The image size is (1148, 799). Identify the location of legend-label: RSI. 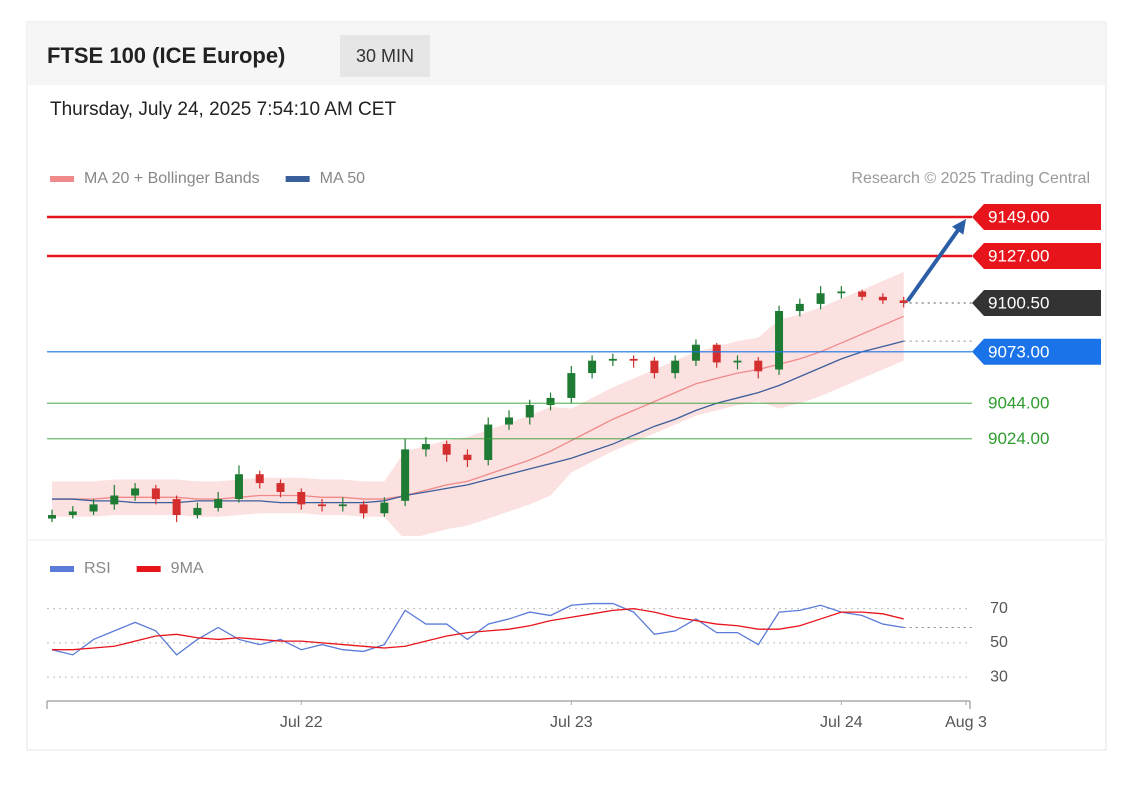
(97, 568).